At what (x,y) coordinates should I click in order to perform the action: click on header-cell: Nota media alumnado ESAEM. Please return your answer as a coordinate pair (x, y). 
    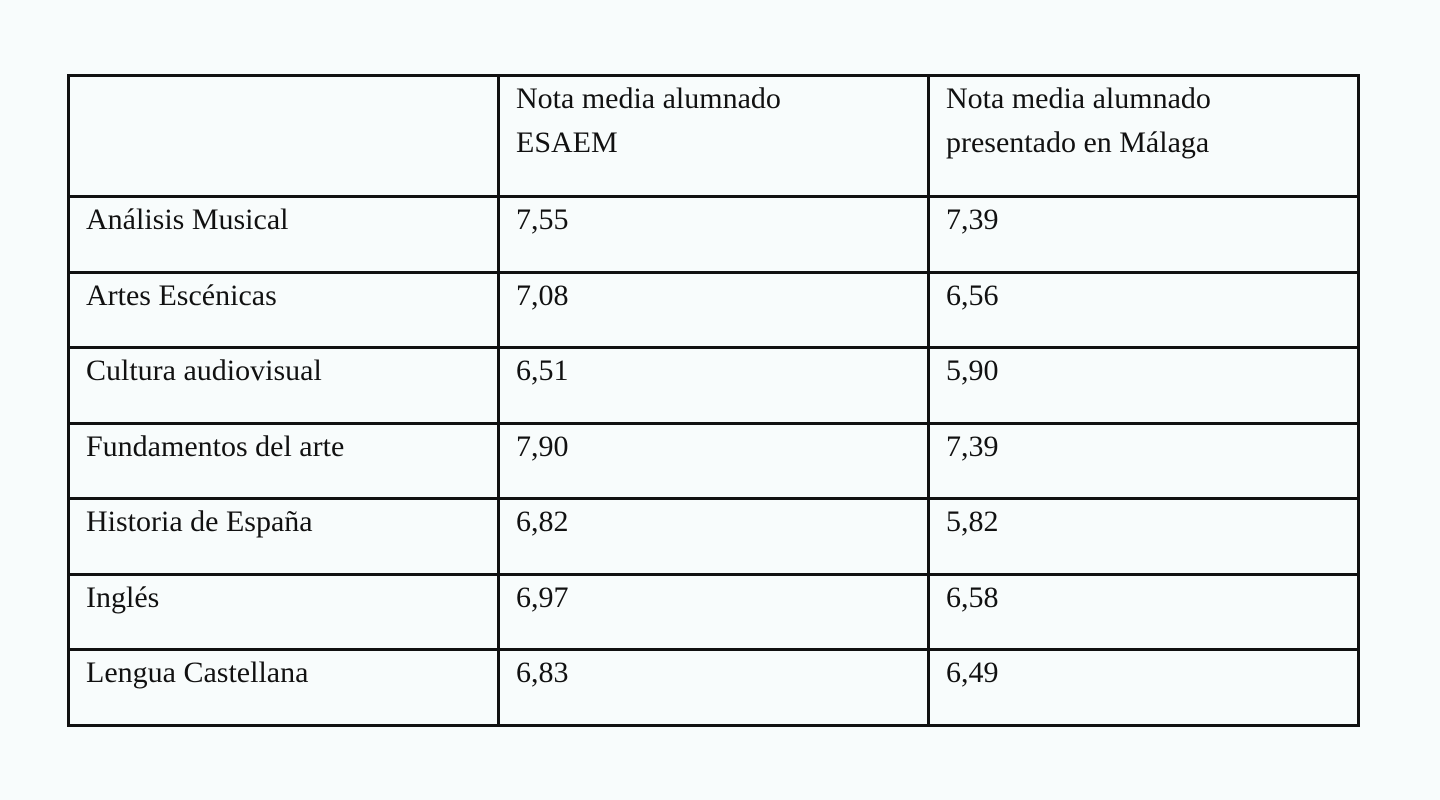
    Looking at the image, I should click on (713, 136).